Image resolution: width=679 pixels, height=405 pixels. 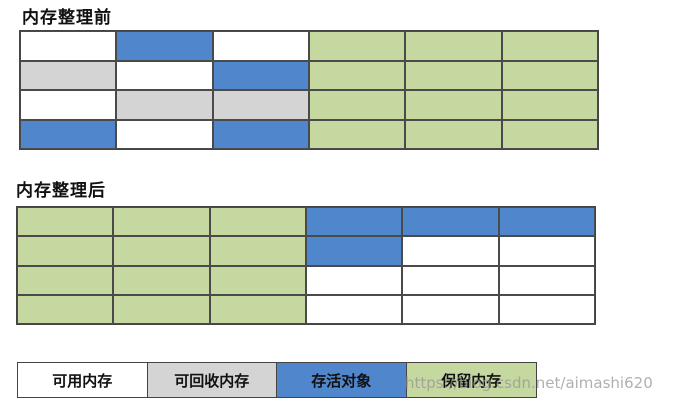 What do you see at coordinates (61, 191) in the screenshot?
I see `title-after-compaction: 内存整理后` at bounding box center [61, 191].